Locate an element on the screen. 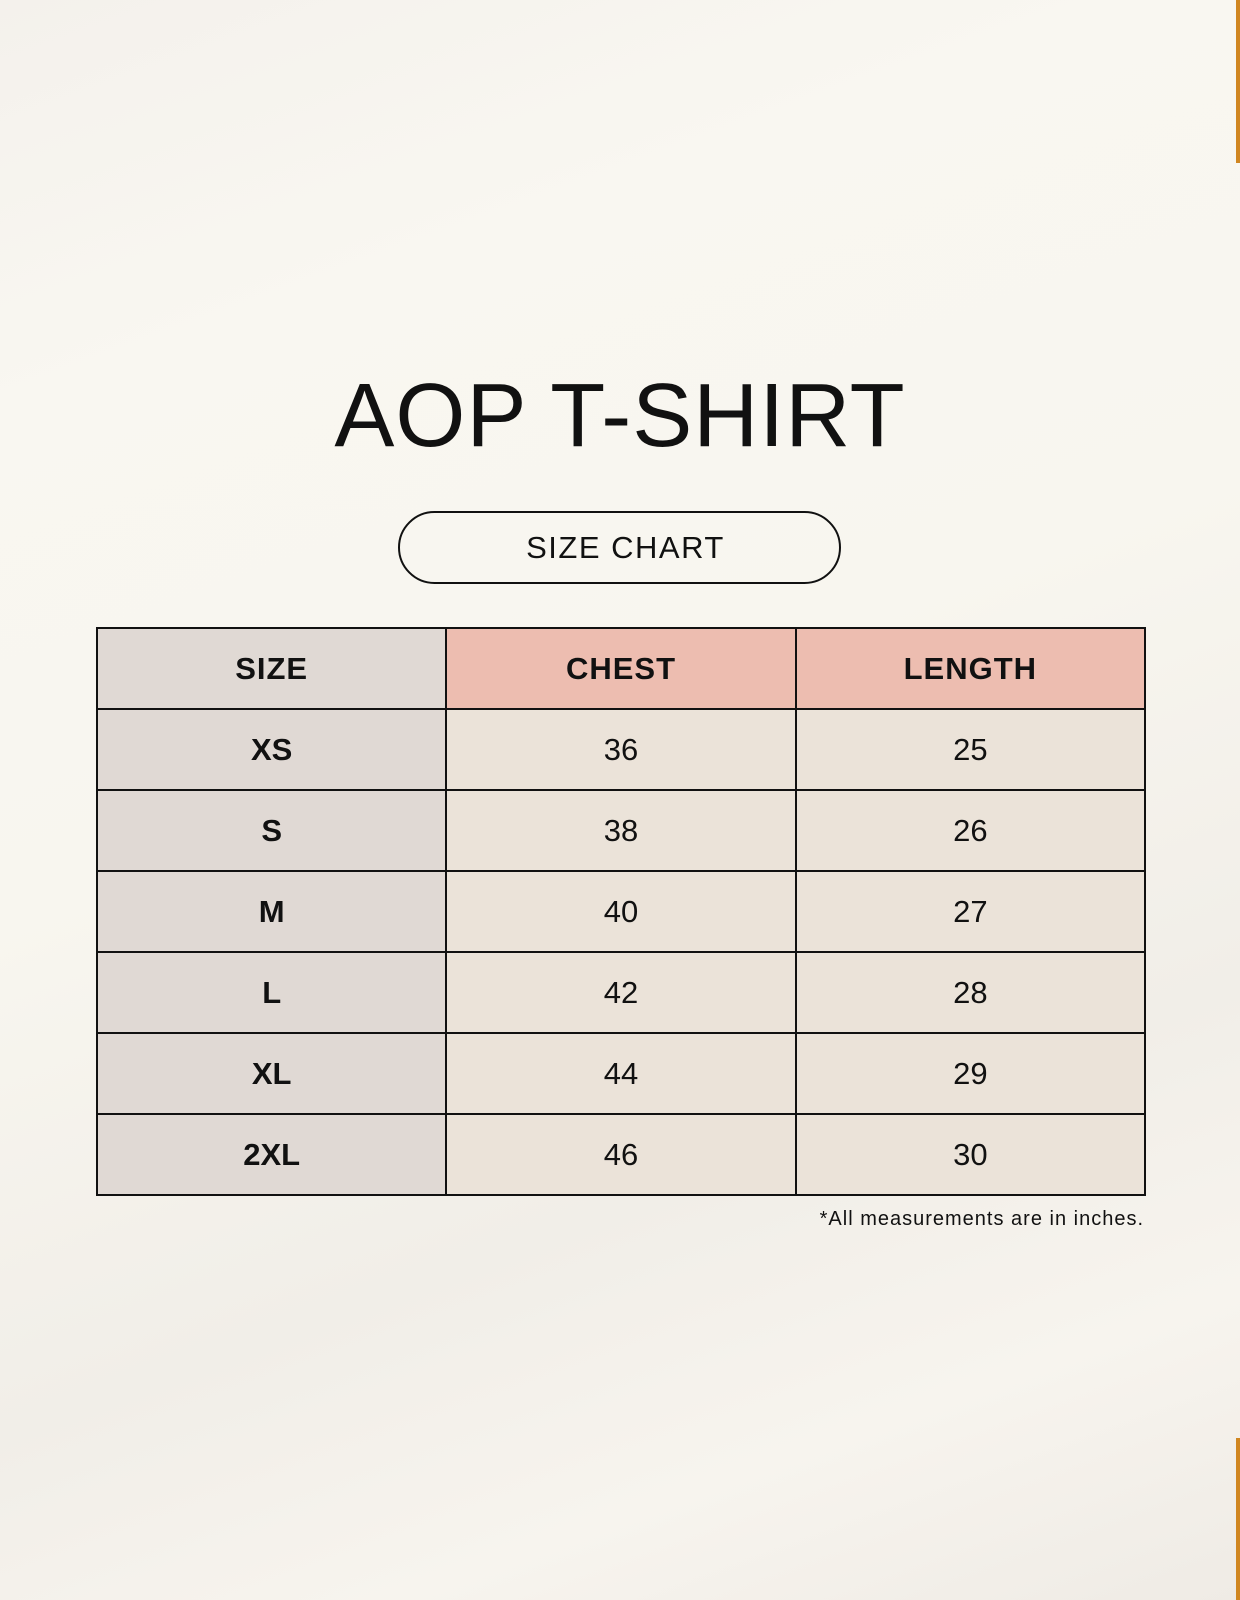 The height and width of the screenshot is (1600, 1240). cell-chest: 40 is located at coordinates (621, 911).